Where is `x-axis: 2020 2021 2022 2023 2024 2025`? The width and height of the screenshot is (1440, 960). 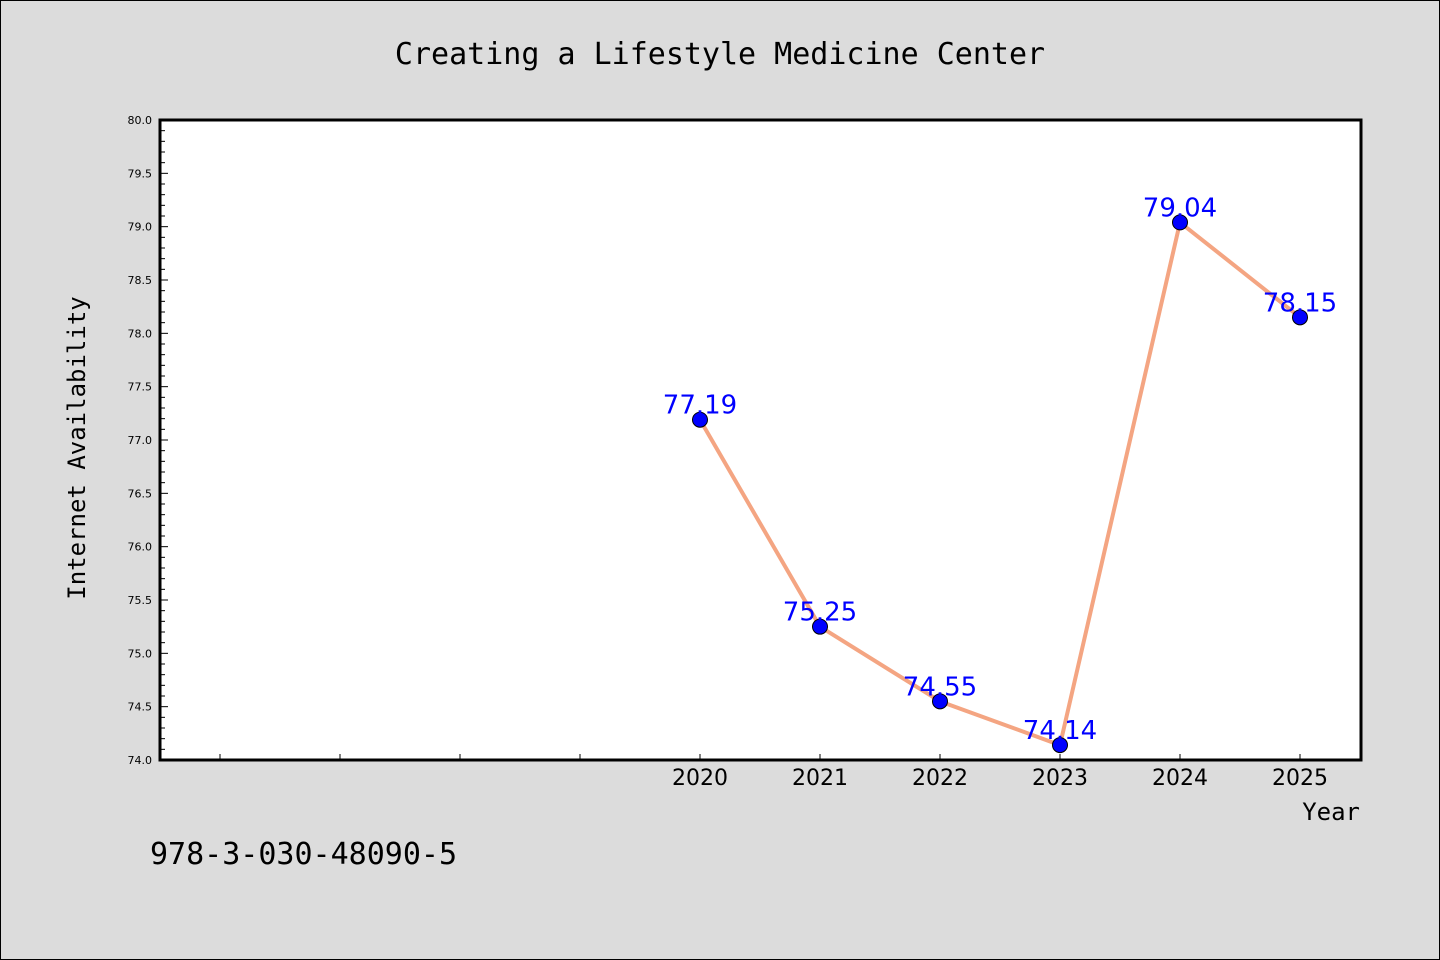
x-axis: 2020 2021 2022 2023 2024 2025 is located at coordinates (773, 772).